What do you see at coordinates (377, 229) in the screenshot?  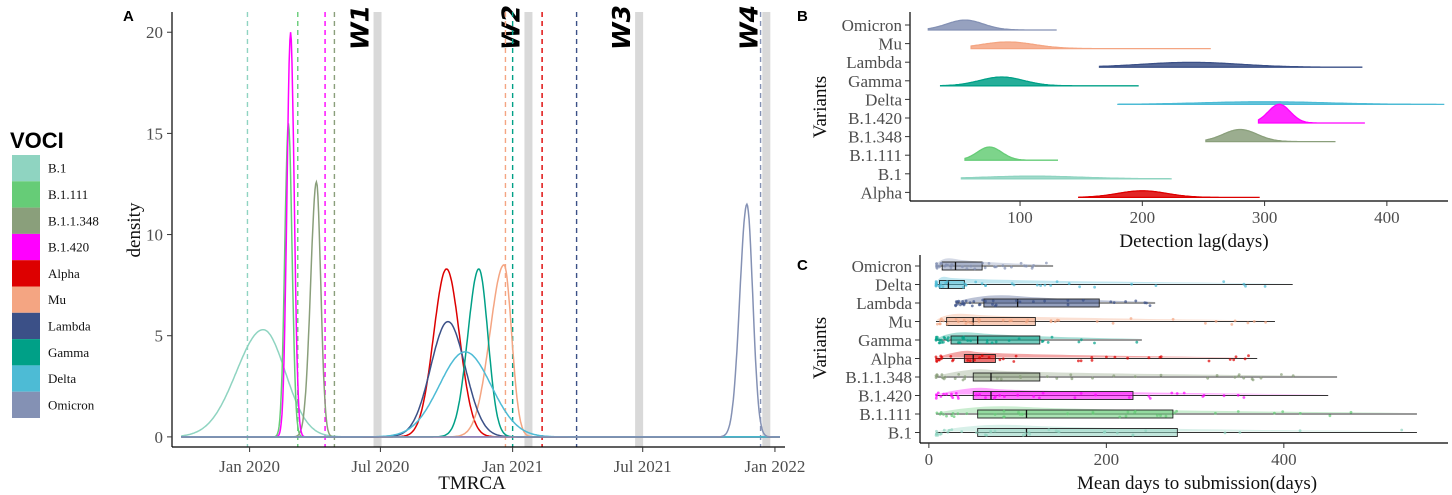 I see `wave-band-w1` at bounding box center [377, 229].